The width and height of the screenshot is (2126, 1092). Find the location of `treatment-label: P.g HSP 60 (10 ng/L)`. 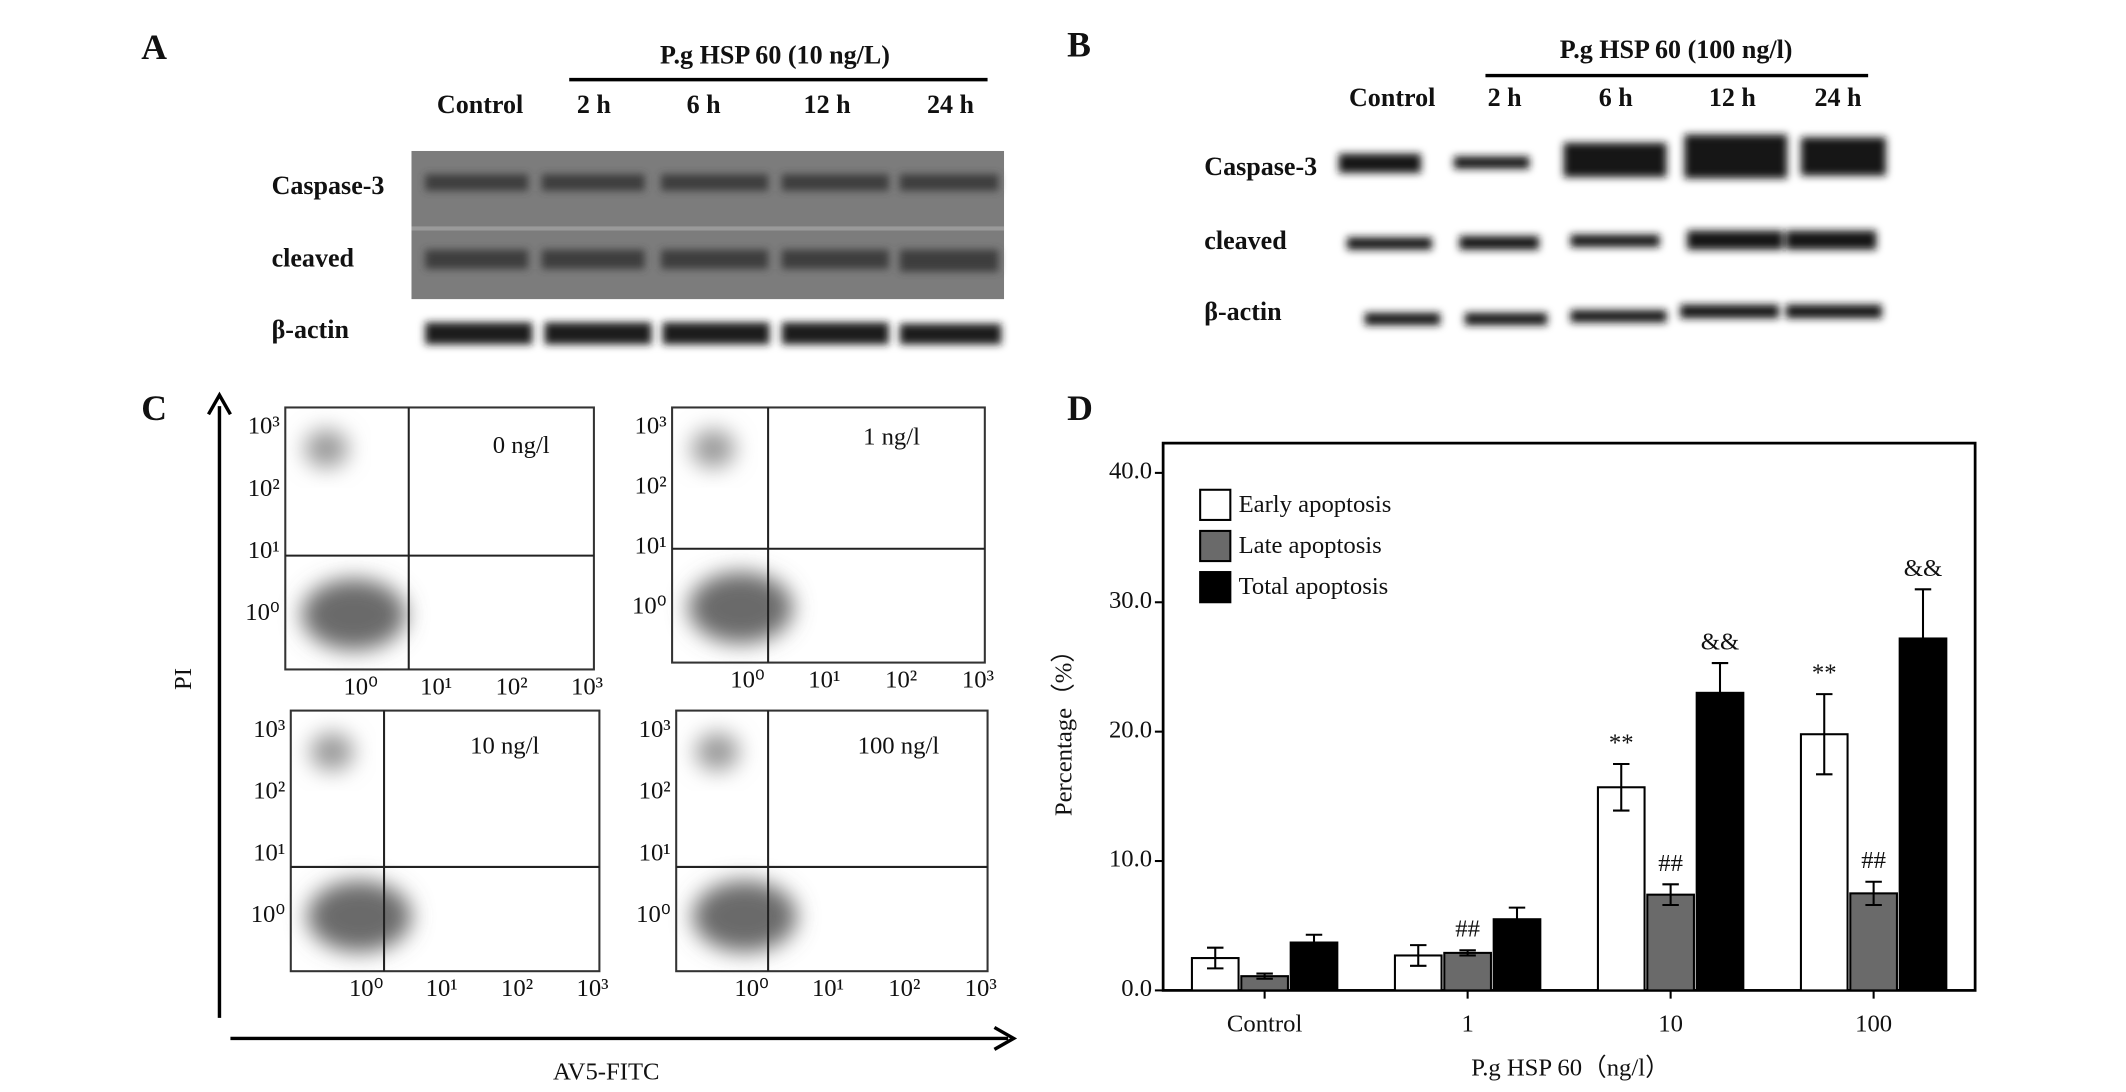

treatment-label: P.g HSP 60 (10 ng/L) is located at coordinates (775, 55).